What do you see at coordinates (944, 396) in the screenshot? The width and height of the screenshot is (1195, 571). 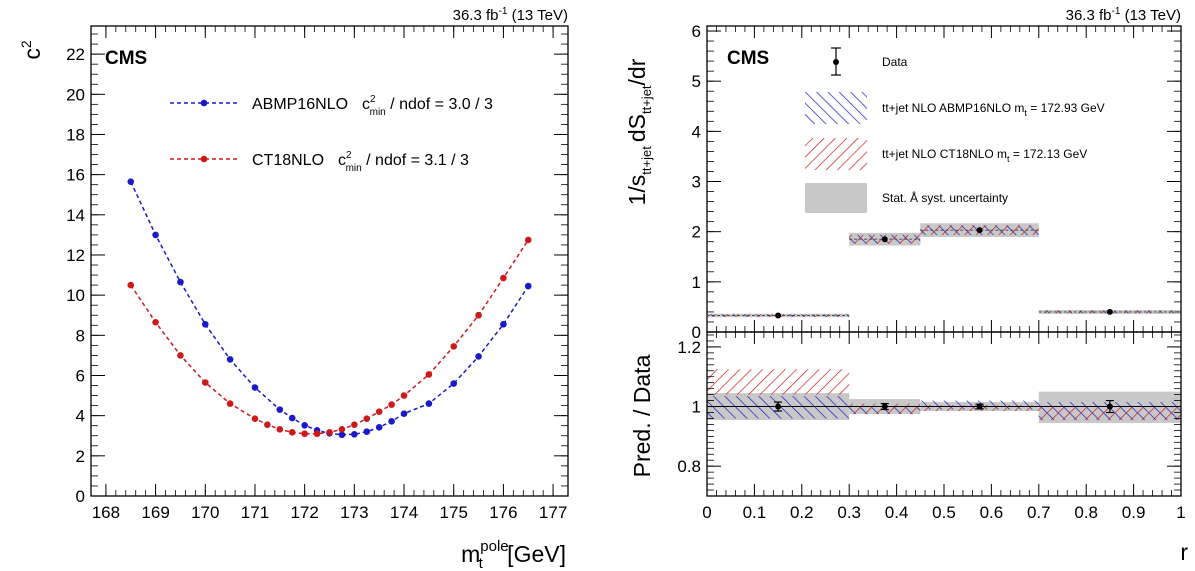 I see `ratio-bands` at bounding box center [944, 396].